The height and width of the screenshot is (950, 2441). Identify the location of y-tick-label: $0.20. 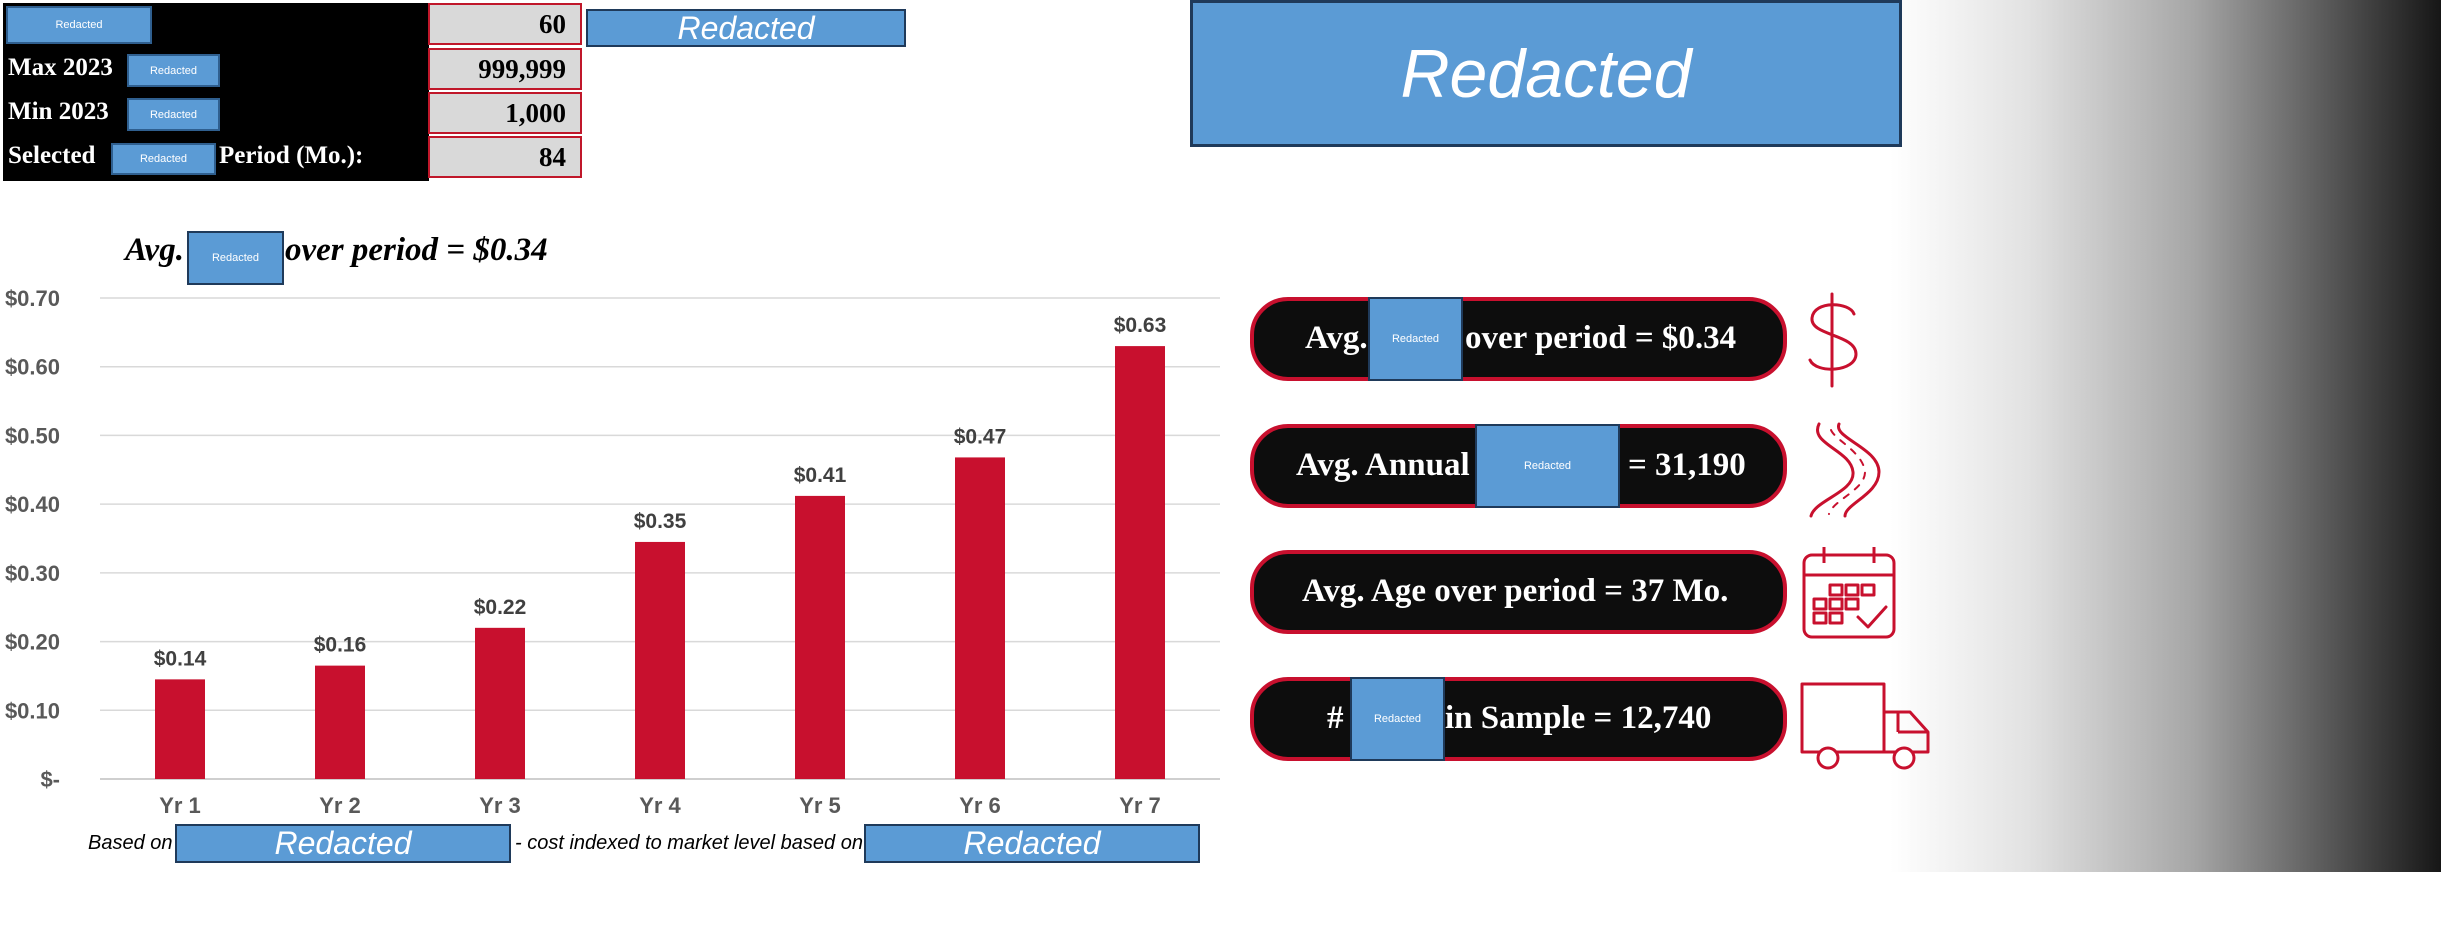
(32, 642).